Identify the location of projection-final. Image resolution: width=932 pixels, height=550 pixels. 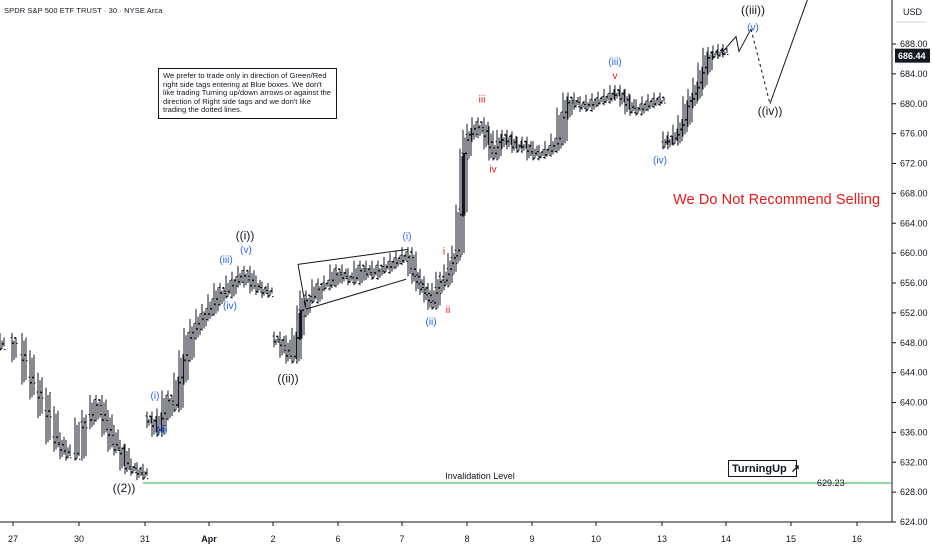
(788, 52).